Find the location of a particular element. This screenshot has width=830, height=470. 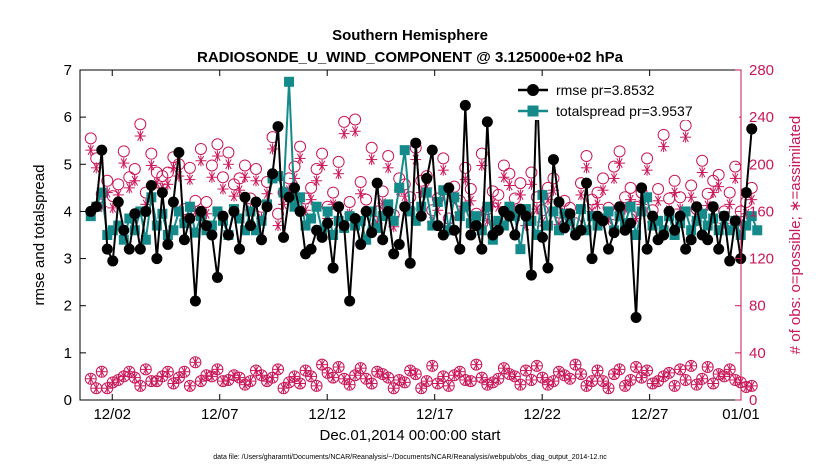

y-right-tick-label: 40 is located at coordinates (757, 353).